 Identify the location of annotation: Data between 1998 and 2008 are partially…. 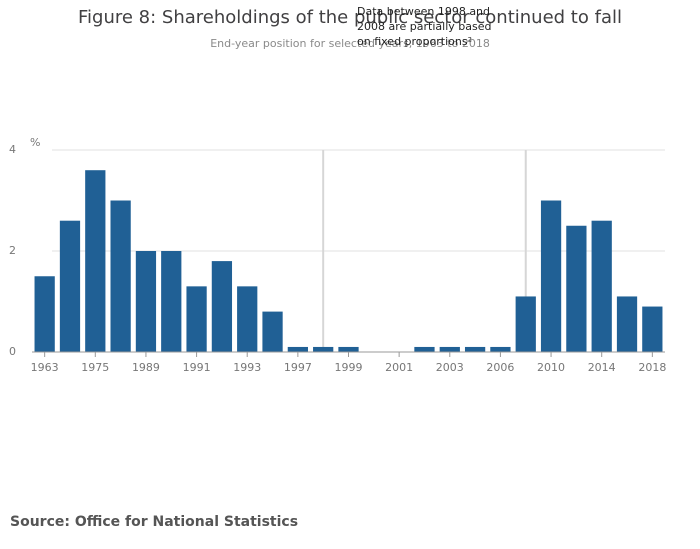
(424, 26).